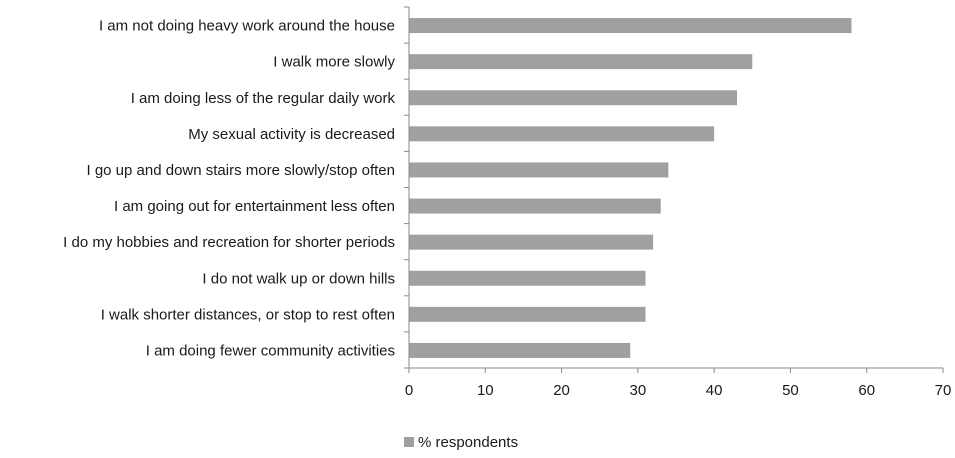 This screenshot has height=458, width=955. Describe the element at coordinates (943, 390) in the screenshot. I see `x-tick-label: 70` at that location.